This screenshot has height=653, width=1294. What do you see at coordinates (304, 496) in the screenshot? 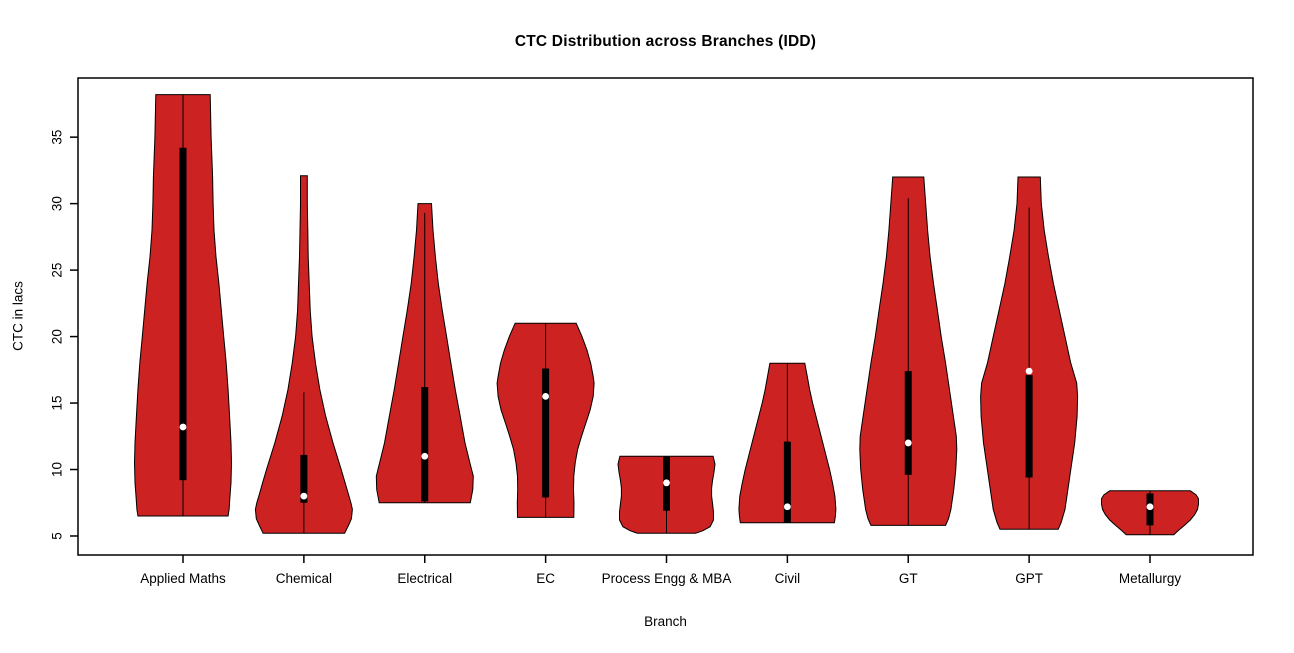
I see `median-dot-chemical` at bounding box center [304, 496].